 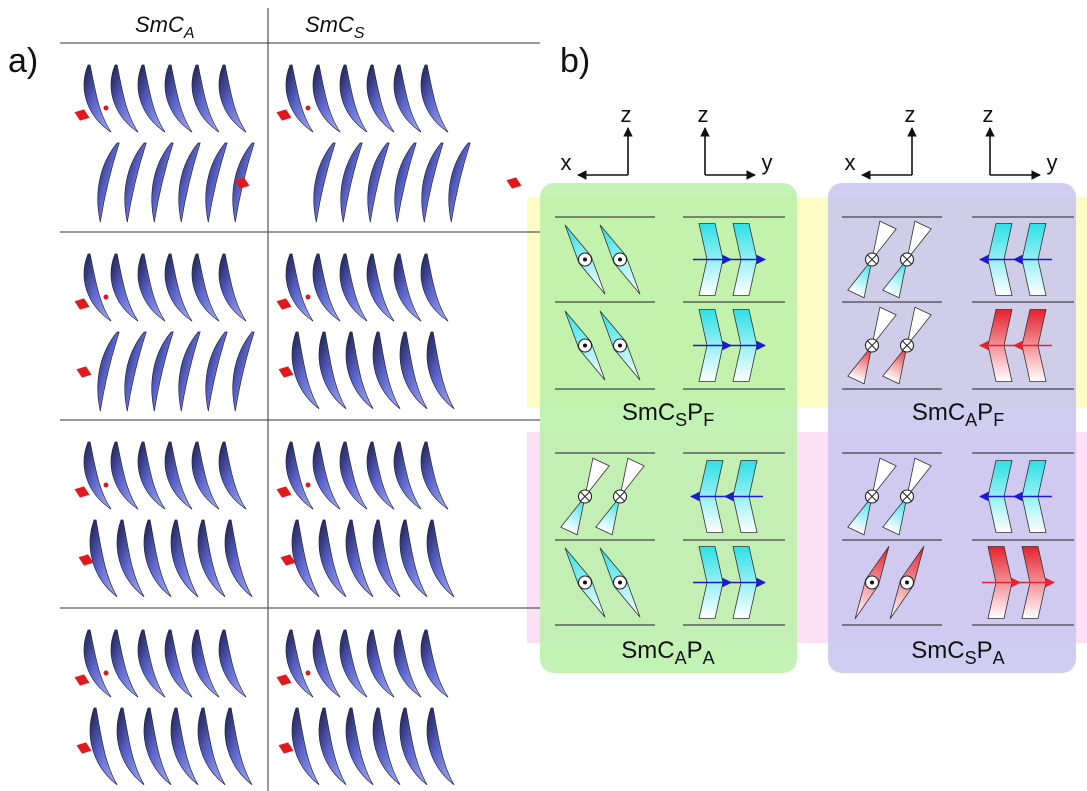 I want to click on phase-label: SmCAPA, so click(x=667, y=652).